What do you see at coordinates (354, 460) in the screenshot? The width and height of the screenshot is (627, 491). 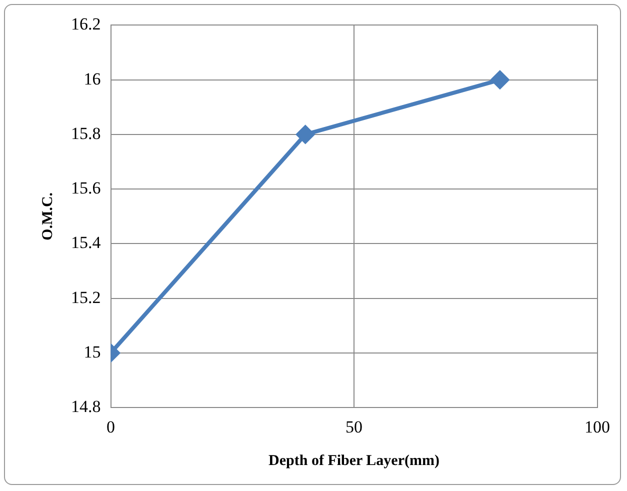 I see `x-axis-title: Depth of Fiber Layer(mm)` at bounding box center [354, 460].